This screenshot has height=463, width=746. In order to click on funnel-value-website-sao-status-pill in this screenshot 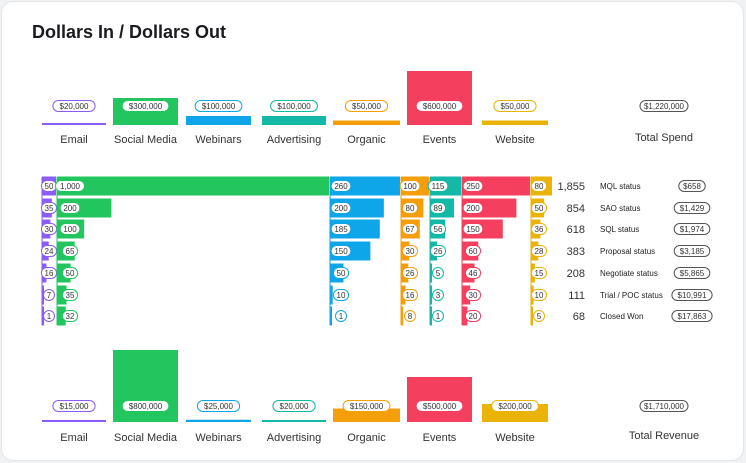, I will do `click(539, 208)`.